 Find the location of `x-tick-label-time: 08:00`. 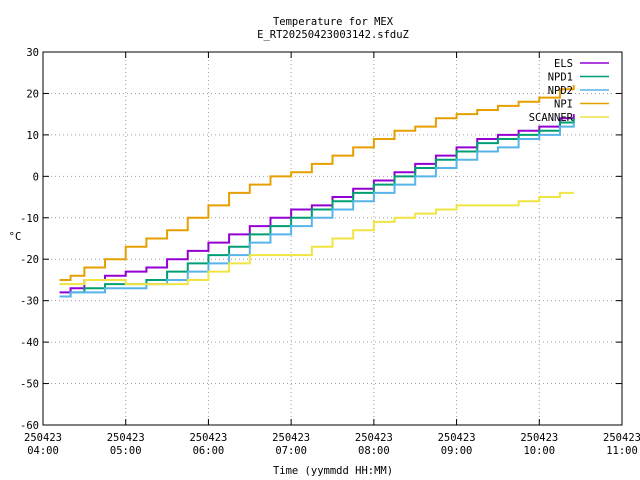

x-tick-label-time: 08:00 is located at coordinates (374, 451).